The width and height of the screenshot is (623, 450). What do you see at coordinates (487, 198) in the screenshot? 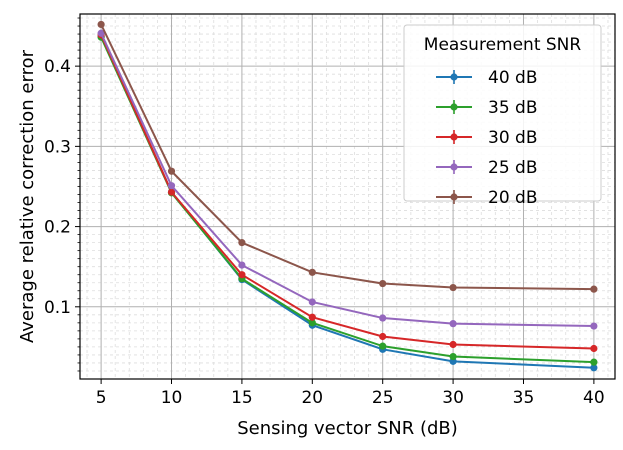
I see `legend-item: 20 dB` at bounding box center [487, 198].